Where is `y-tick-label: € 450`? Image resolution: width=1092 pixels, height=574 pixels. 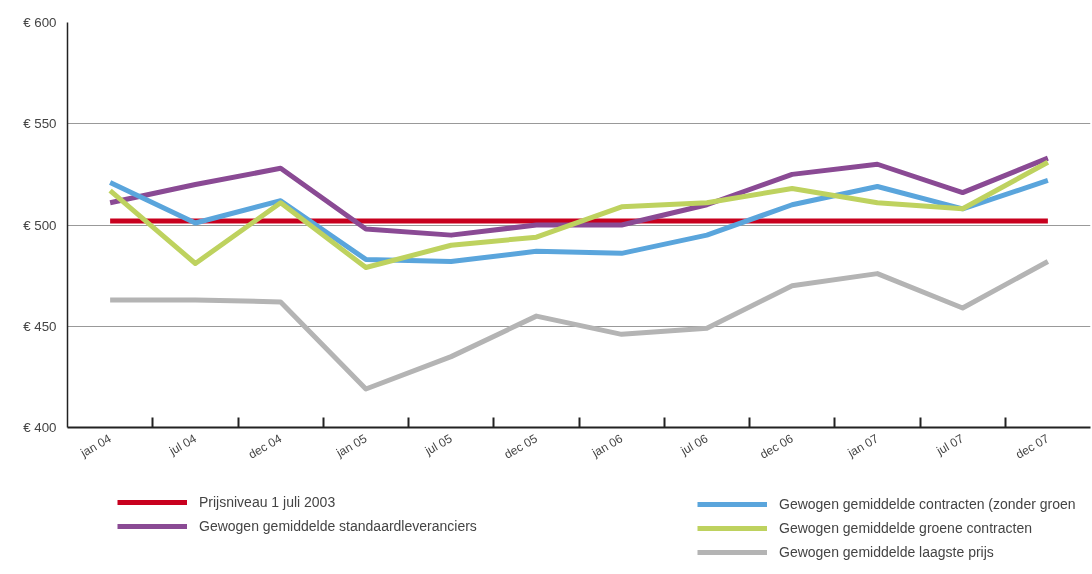 y-tick-label: € 450 is located at coordinates (40, 326).